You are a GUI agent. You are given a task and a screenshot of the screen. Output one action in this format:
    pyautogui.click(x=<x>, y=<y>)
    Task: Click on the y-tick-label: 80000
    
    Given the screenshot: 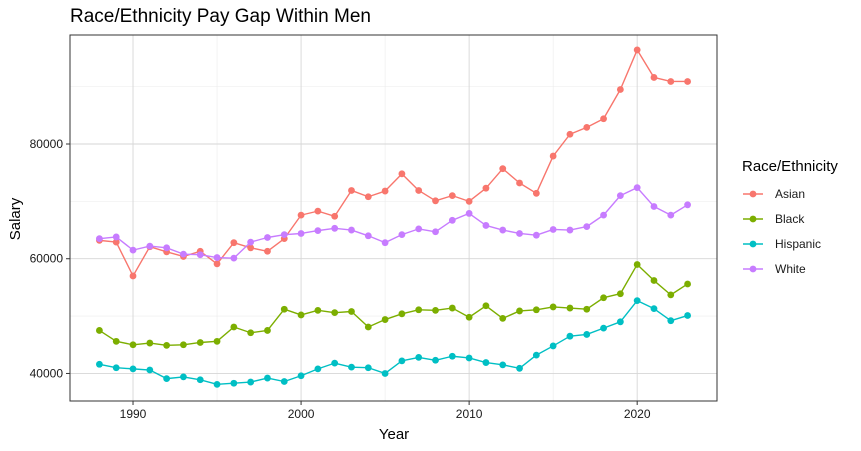 What is the action you would take?
    pyautogui.click(x=47, y=144)
    